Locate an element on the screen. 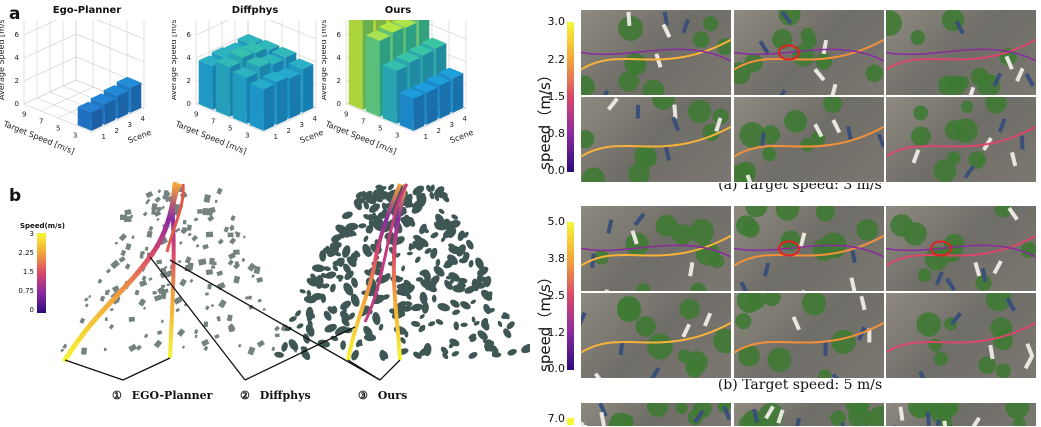 Image resolution: width=1041 pixels, height=427 pixels. legend-number: ③ is located at coordinates (363, 395).